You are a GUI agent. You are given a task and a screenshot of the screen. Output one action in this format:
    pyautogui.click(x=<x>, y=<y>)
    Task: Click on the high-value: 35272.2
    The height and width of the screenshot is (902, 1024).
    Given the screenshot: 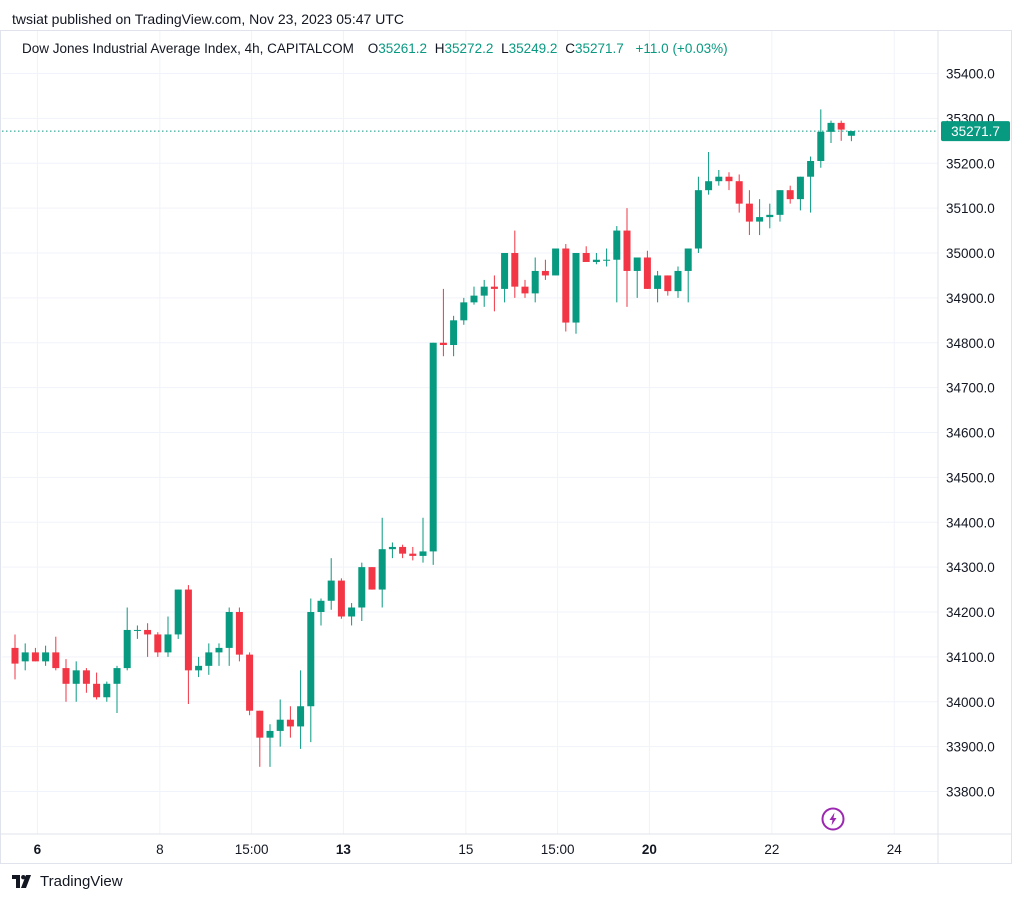 What is the action you would take?
    pyautogui.click(x=469, y=48)
    